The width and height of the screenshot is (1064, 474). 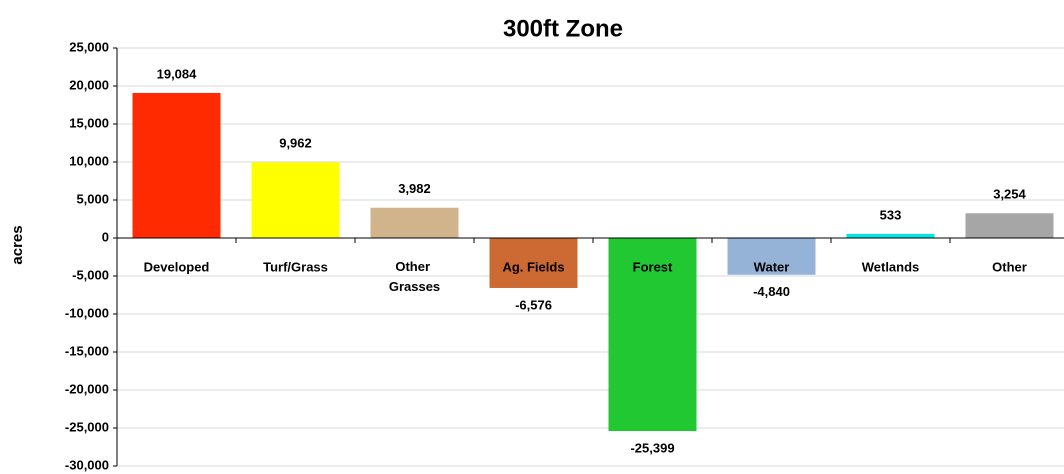 What do you see at coordinates (177, 266) in the screenshot?
I see `x-tick-label: Developed` at bounding box center [177, 266].